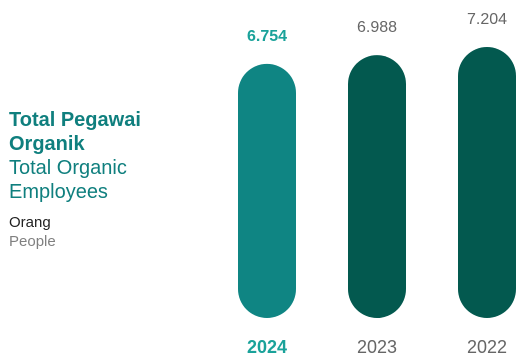  I want to click on bar-2024, so click(267, 190).